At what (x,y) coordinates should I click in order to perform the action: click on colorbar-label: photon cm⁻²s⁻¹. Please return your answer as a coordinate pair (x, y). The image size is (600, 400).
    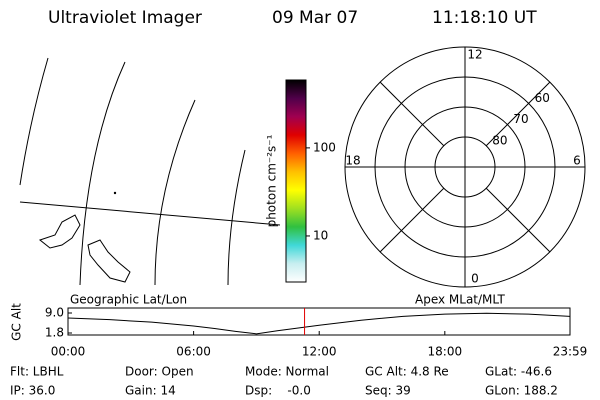
    Looking at the image, I should click on (272, 180).